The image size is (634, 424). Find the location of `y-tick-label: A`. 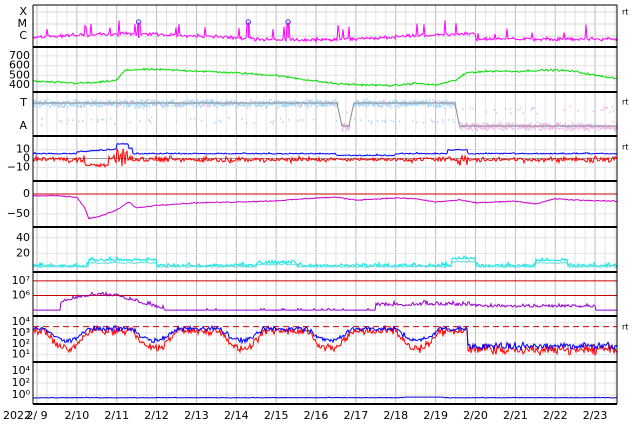

y-tick-label: A is located at coordinates (23, 125).